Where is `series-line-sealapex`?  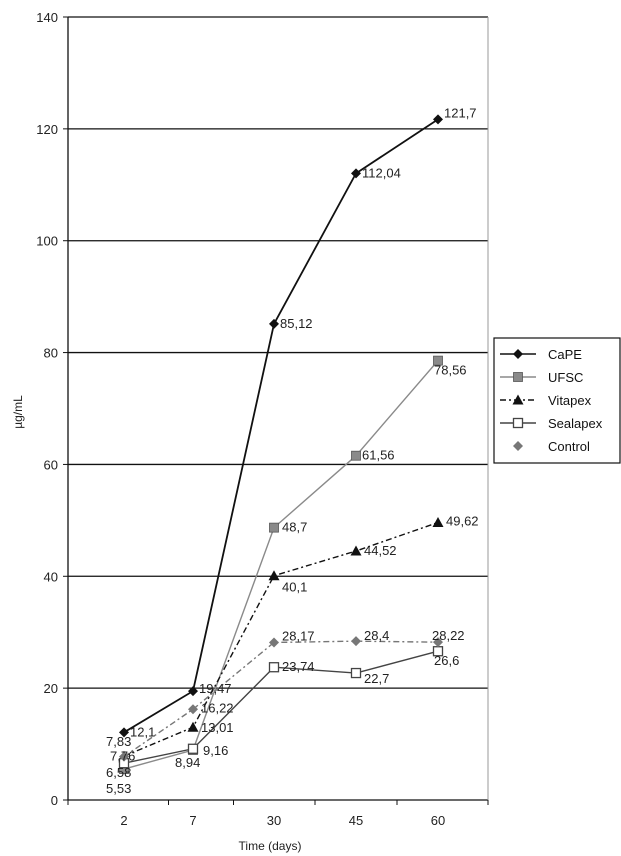 series-line-sealapex is located at coordinates (281, 707).